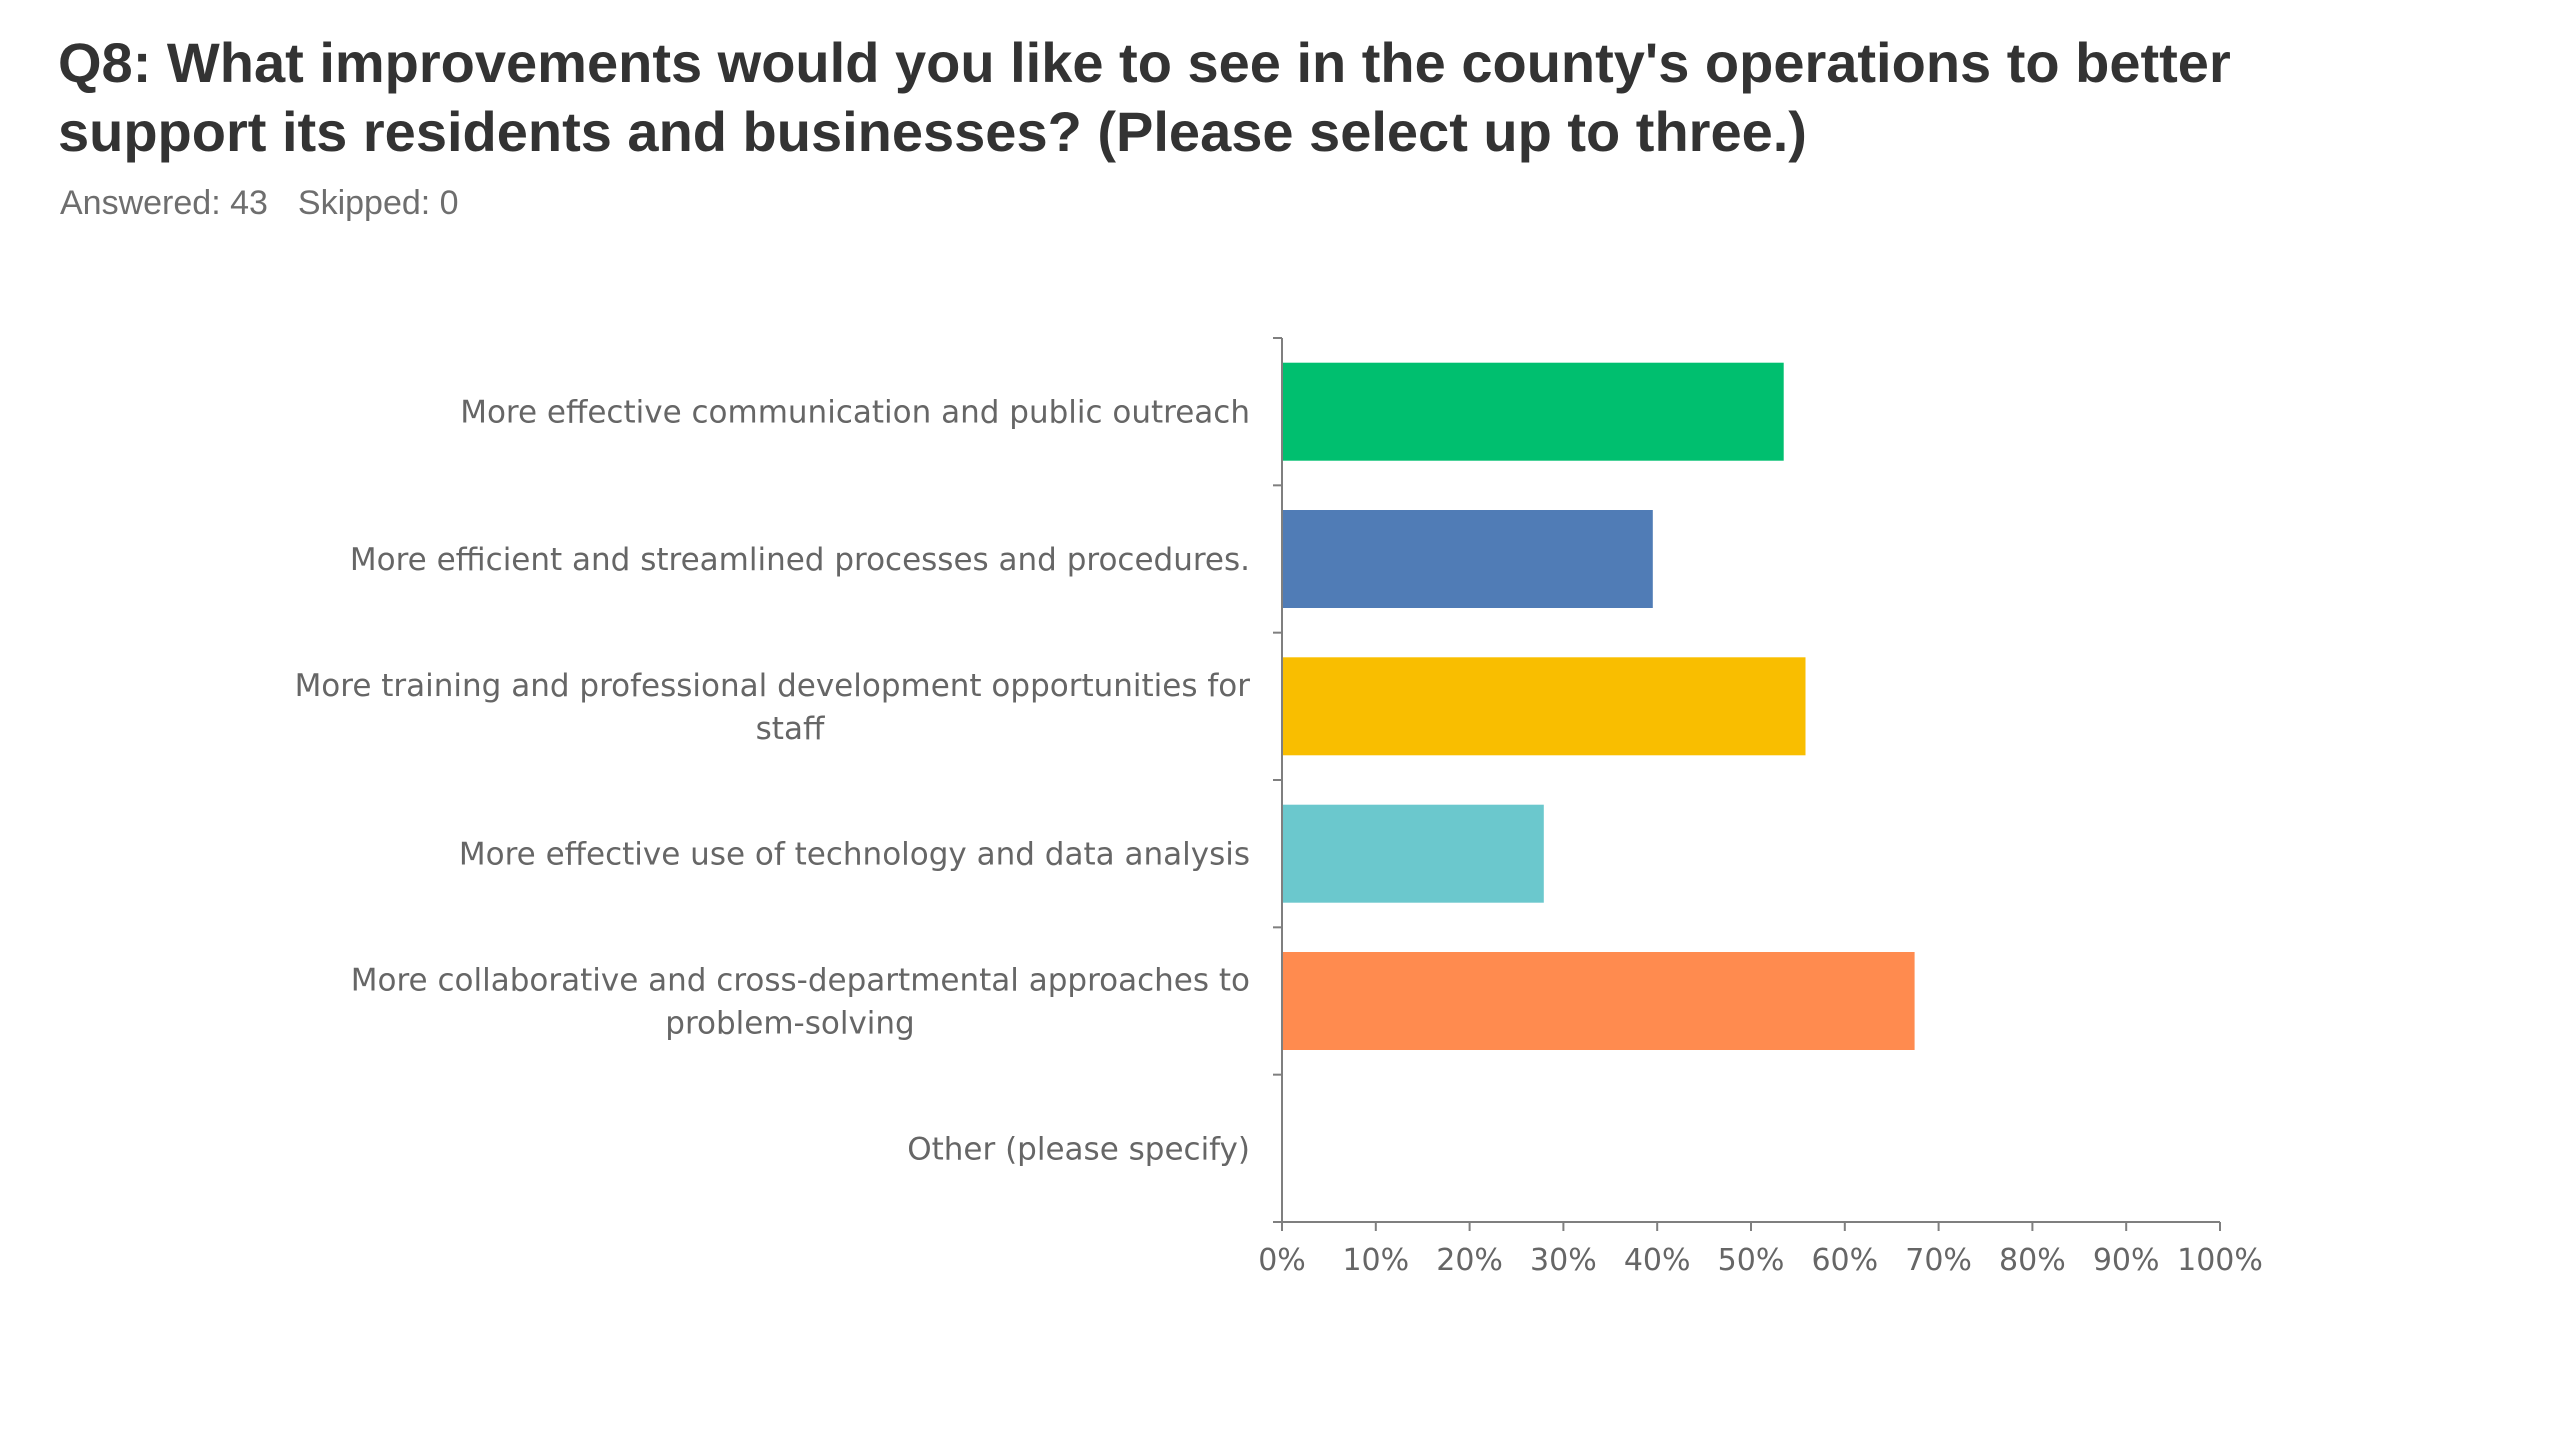  Describe the element at coordinates (789, 1024) in the screenshot. I see `category-label-line: problem-solving` at that location.